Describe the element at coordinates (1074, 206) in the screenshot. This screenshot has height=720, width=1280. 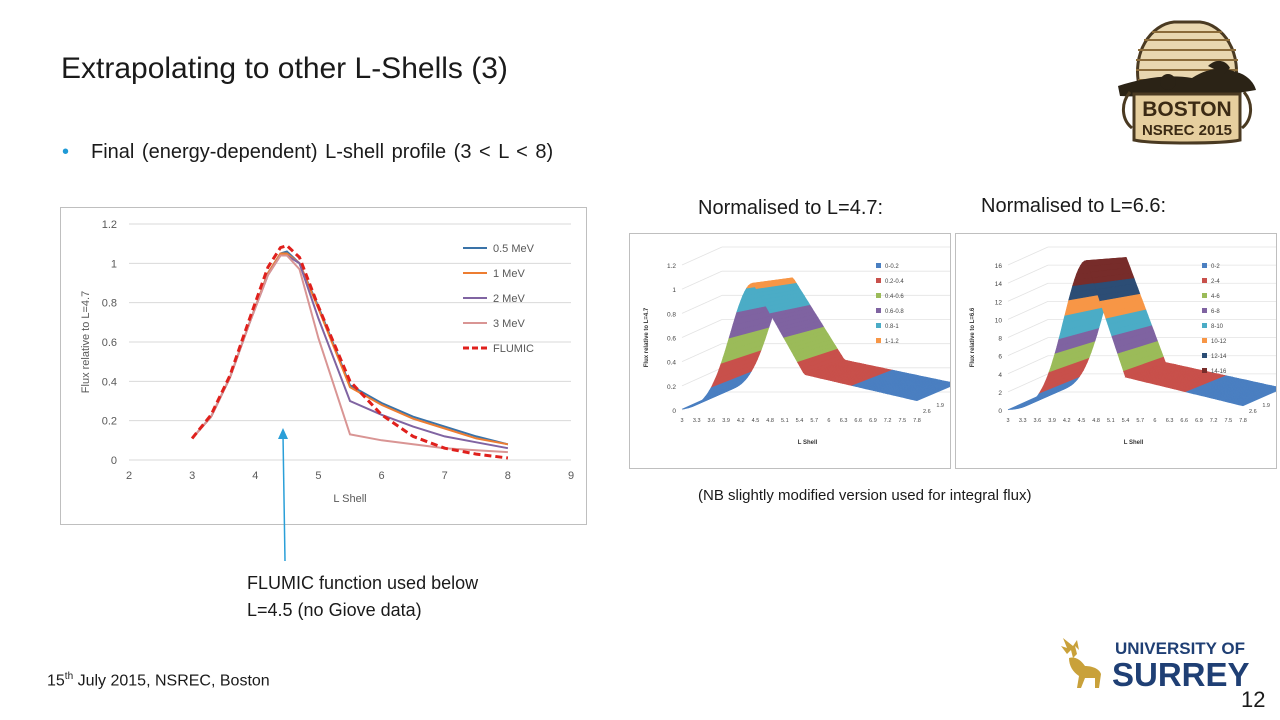
I see `caption-normalised-l66: Normalised to L=6.6:` at that location.